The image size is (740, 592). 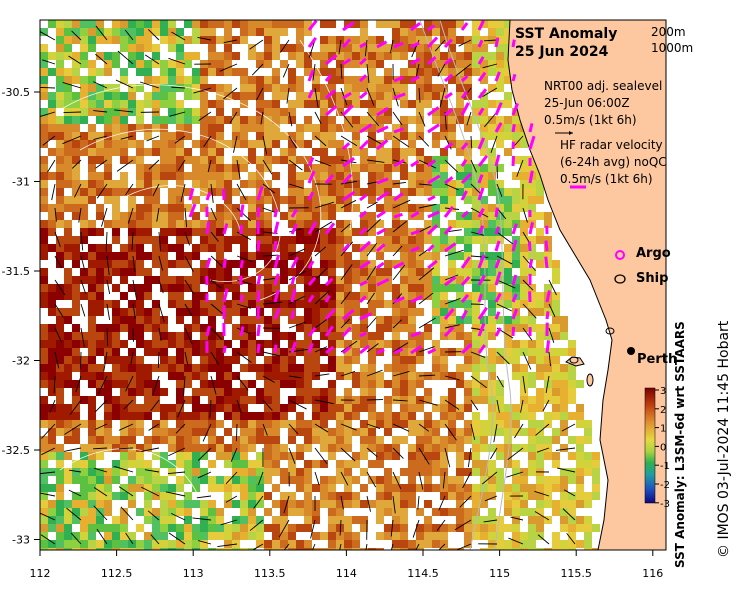 I want to click on y-tick-label: -31, so click(x=21, y=182).